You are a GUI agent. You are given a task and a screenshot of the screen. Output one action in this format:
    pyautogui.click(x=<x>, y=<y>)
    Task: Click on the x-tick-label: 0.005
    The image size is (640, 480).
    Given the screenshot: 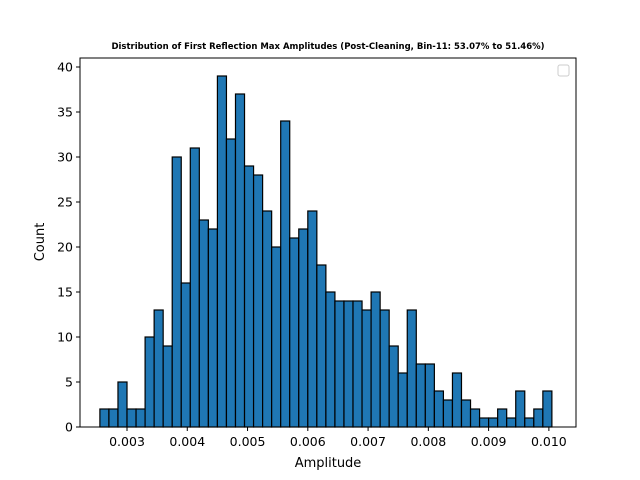 What is the action you would take?
    pyautogui.click(x=248, y=441)
    